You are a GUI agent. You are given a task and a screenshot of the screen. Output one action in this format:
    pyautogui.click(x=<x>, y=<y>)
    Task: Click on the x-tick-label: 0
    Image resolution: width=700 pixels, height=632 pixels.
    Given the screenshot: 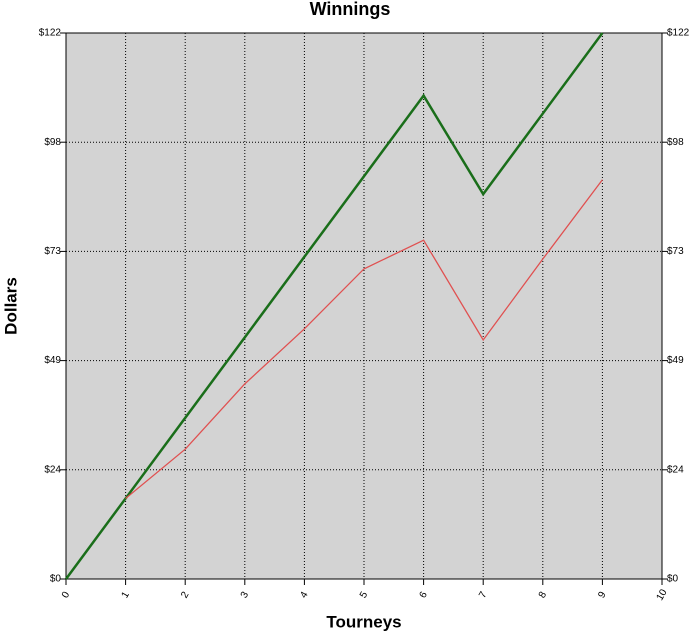 What is the action you would take?
    pyautogui.click(x=66, y=595)
    